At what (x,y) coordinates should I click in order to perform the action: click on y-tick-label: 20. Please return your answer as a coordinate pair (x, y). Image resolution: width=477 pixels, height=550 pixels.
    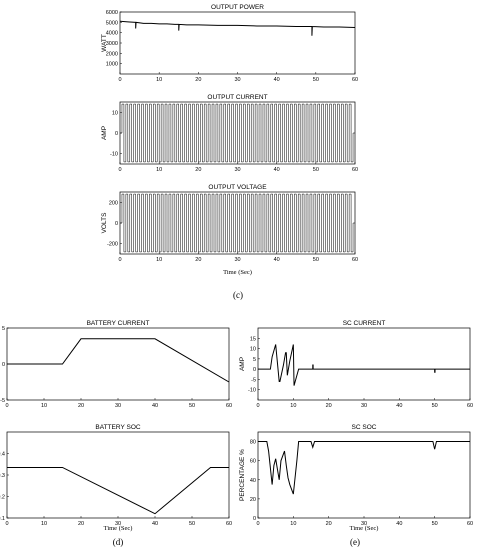
    Looking at the image, I should click on (253, 500).